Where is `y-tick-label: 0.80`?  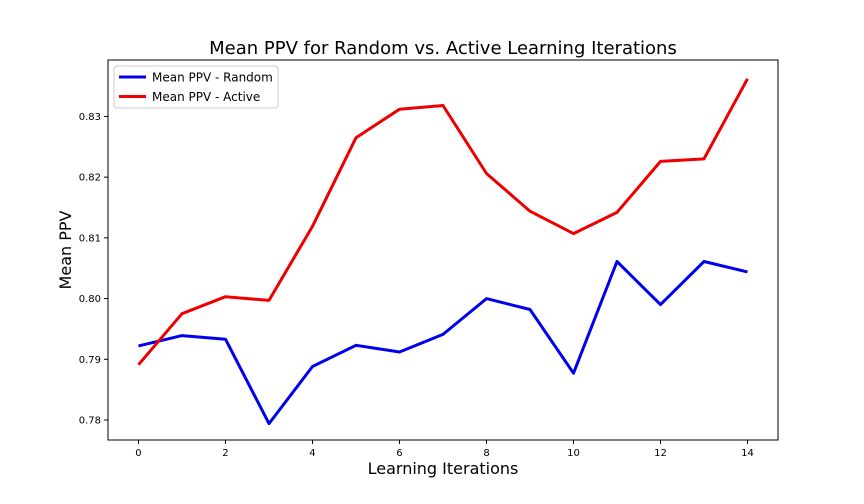 y-tick-label: 0.80 is located at coordinates (90, 299).